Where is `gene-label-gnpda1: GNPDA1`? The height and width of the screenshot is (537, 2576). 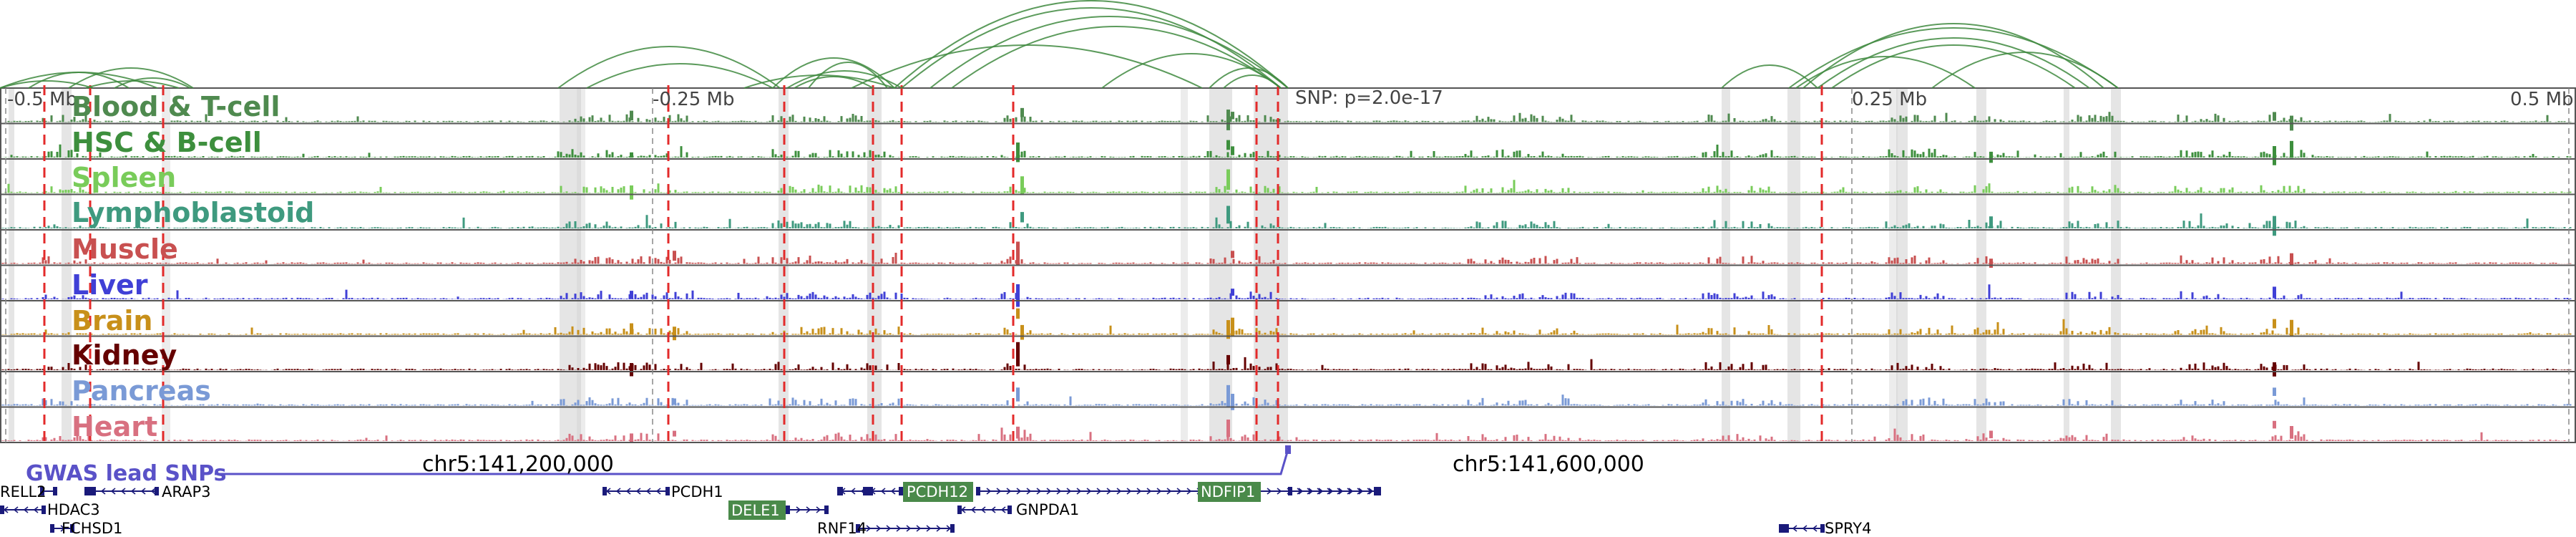
gene-label-gnpda1: GNPDA1 is located at coordinates (1047, 509).